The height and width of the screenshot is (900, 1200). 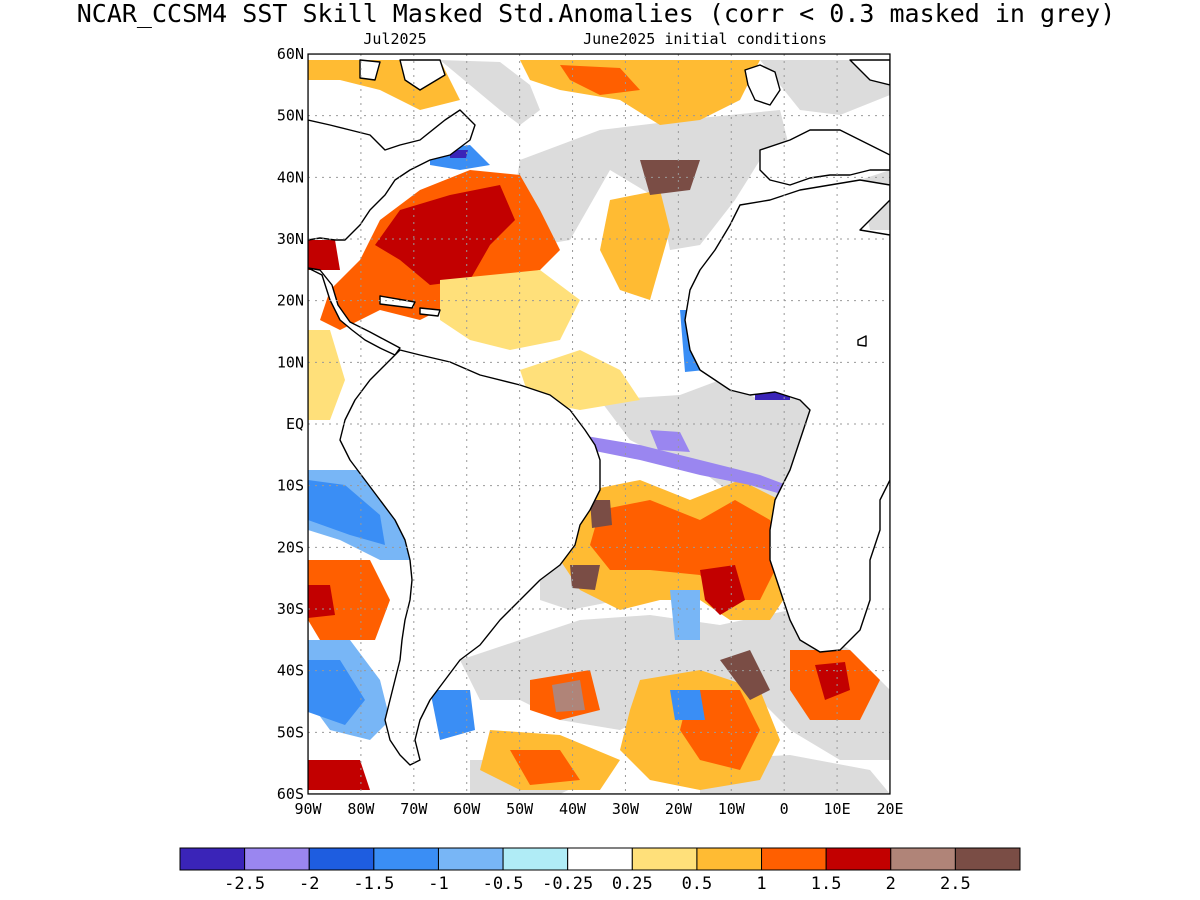 I want to click on lat-tick-label: 20N, so click(x=290, y=301).